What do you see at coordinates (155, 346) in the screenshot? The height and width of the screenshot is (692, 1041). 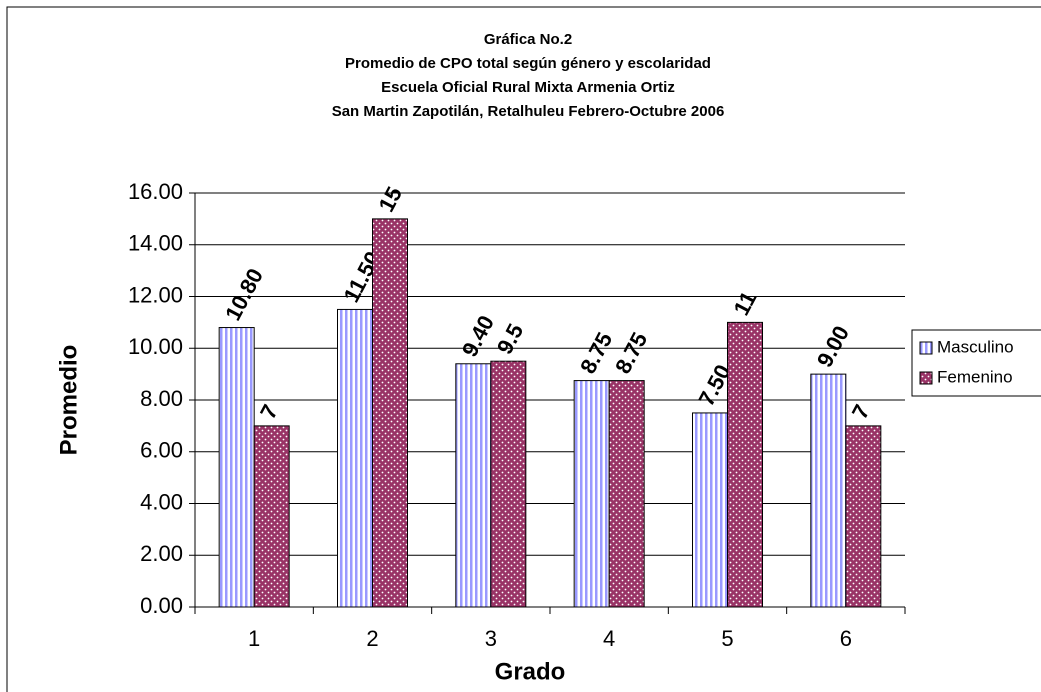 I see `y-tick-label: 10.00` at bounding box center [155, 346].